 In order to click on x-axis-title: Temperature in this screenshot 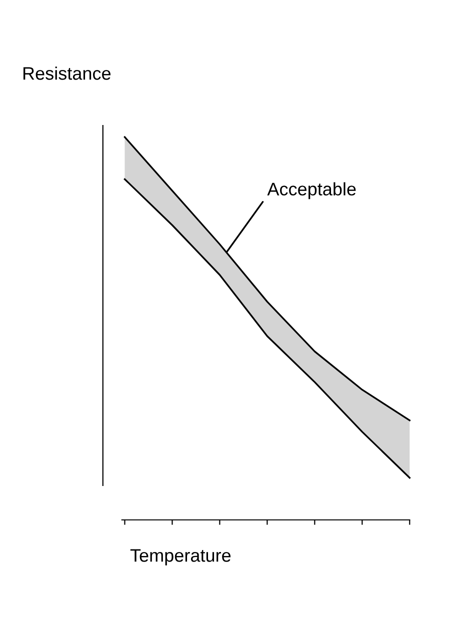, I will do `click(180, 557)`.